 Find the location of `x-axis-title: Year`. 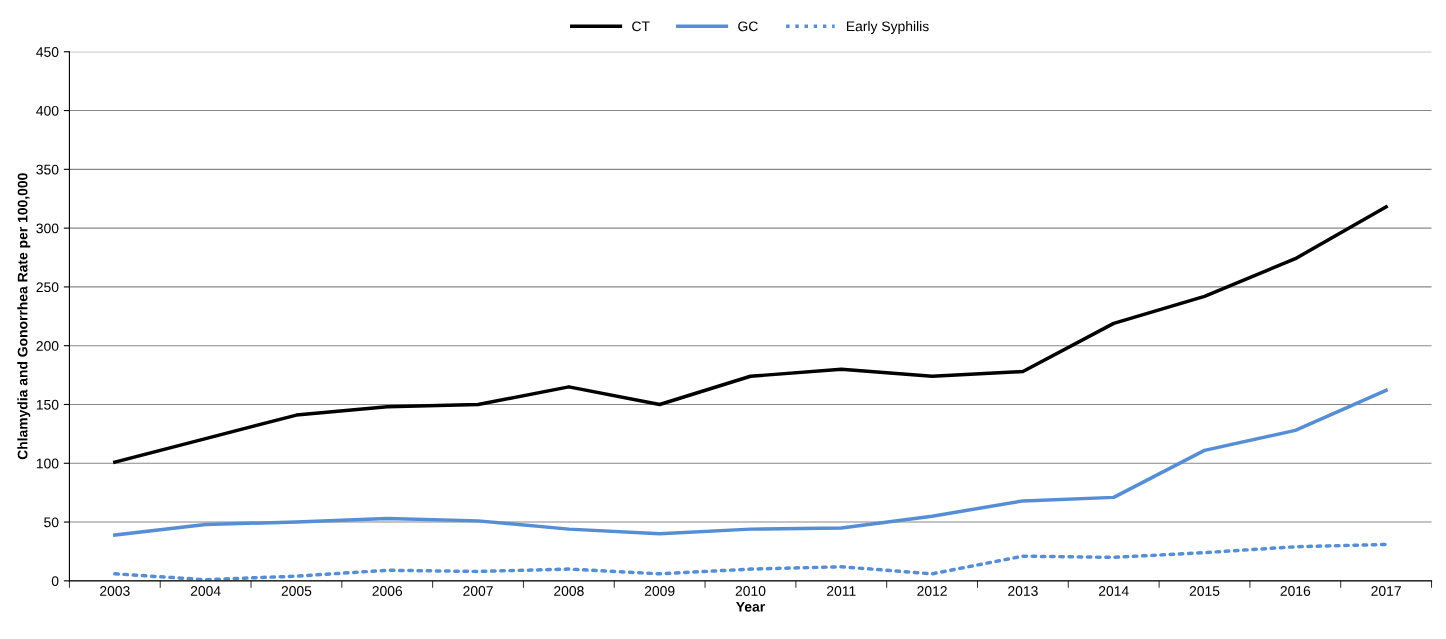

x-axis-title: Year is located at coordinates (750, 606).